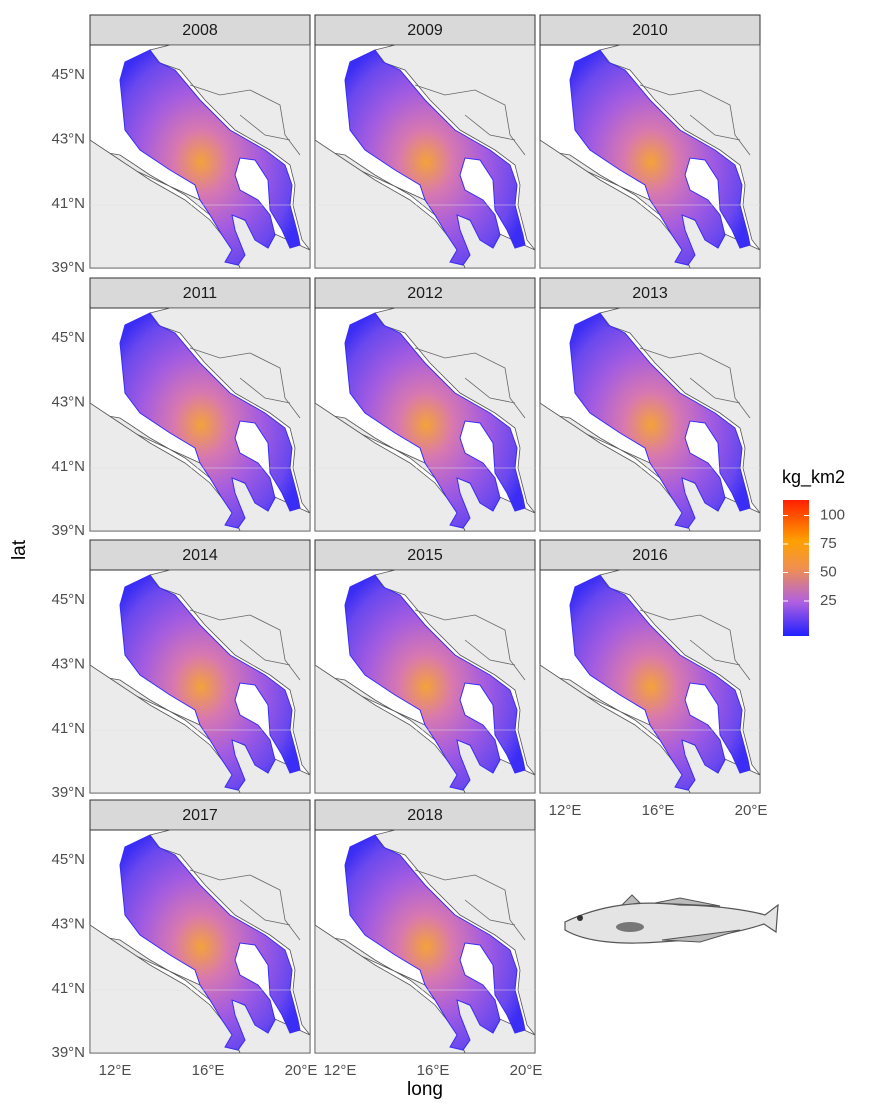 The height and width of the screenshot is (1114, 871). I want to click on y-axis-title: lat, so click(19, 549).